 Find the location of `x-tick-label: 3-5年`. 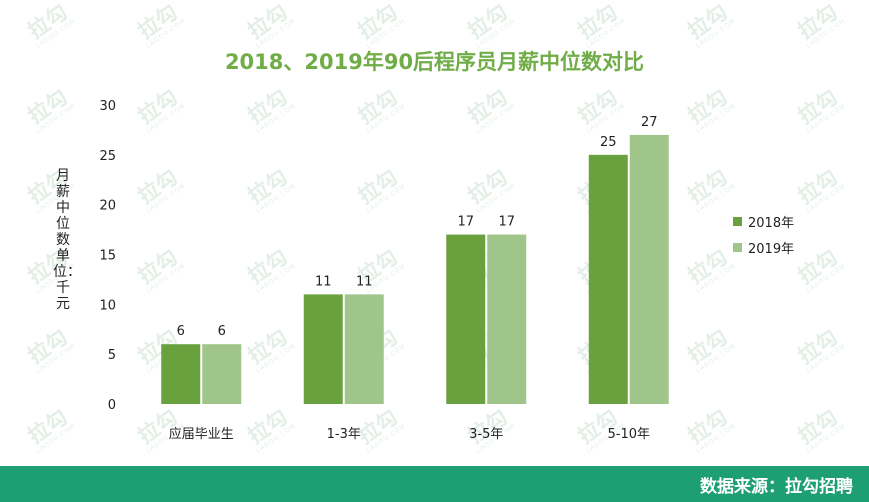

x-tick-label: 3-5年 is located at coordinates (486, 434).